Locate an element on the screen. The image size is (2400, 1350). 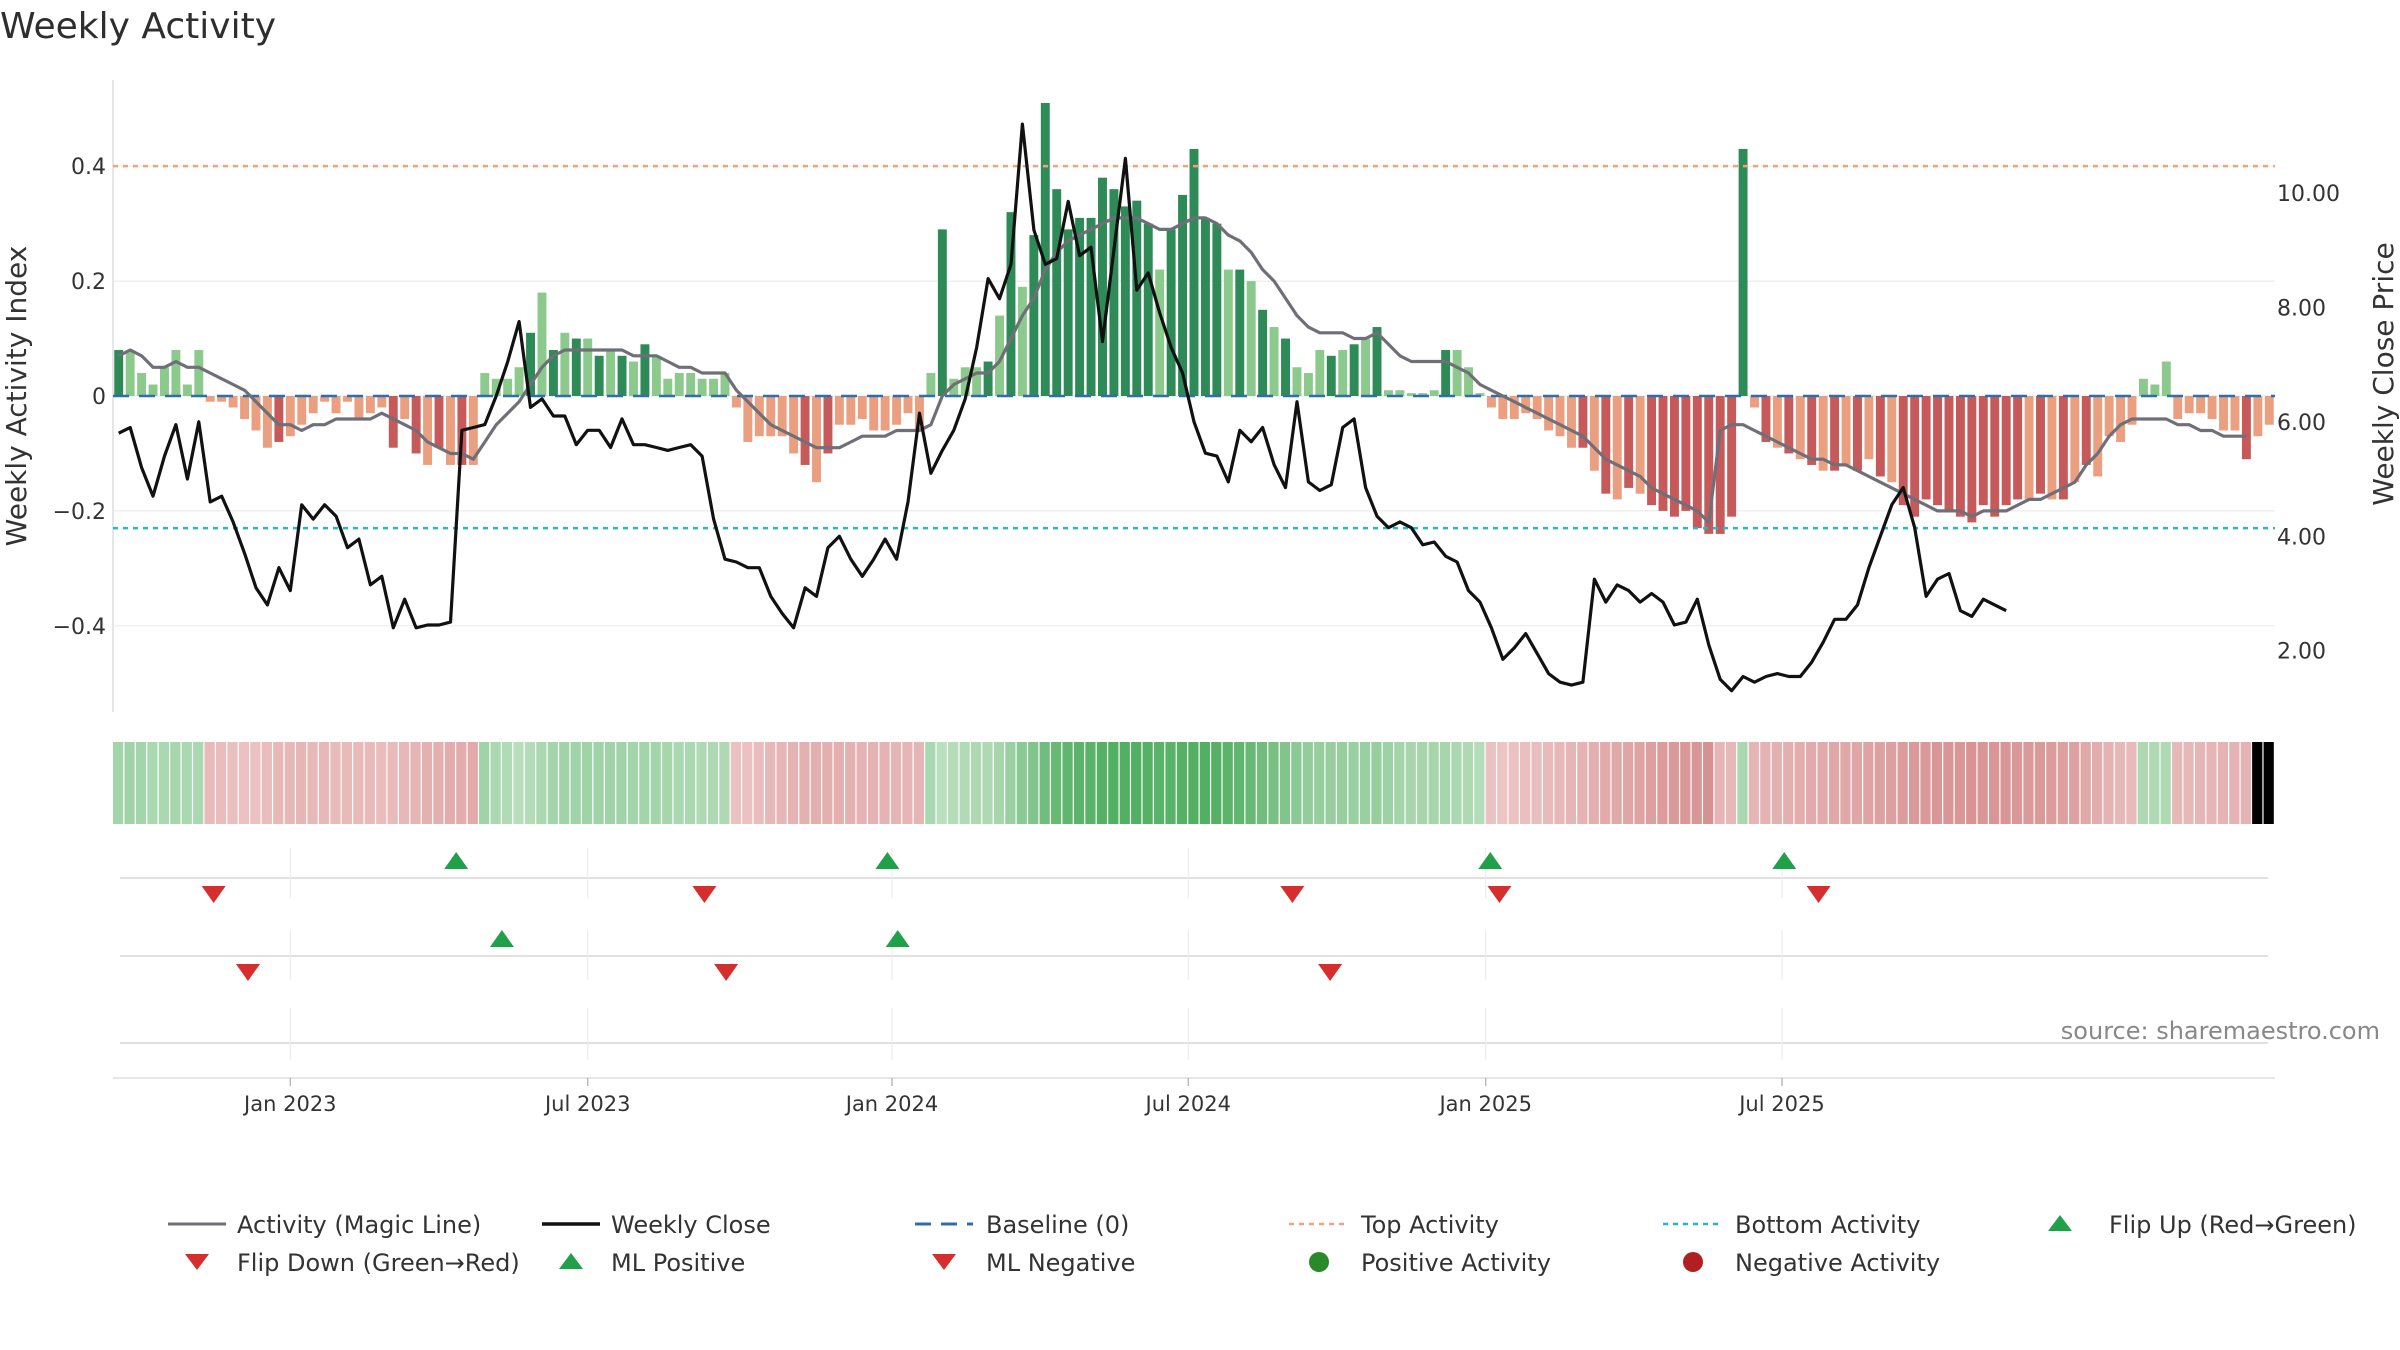
legend-flip-up-icon is located at coordinates (2060, 1223).